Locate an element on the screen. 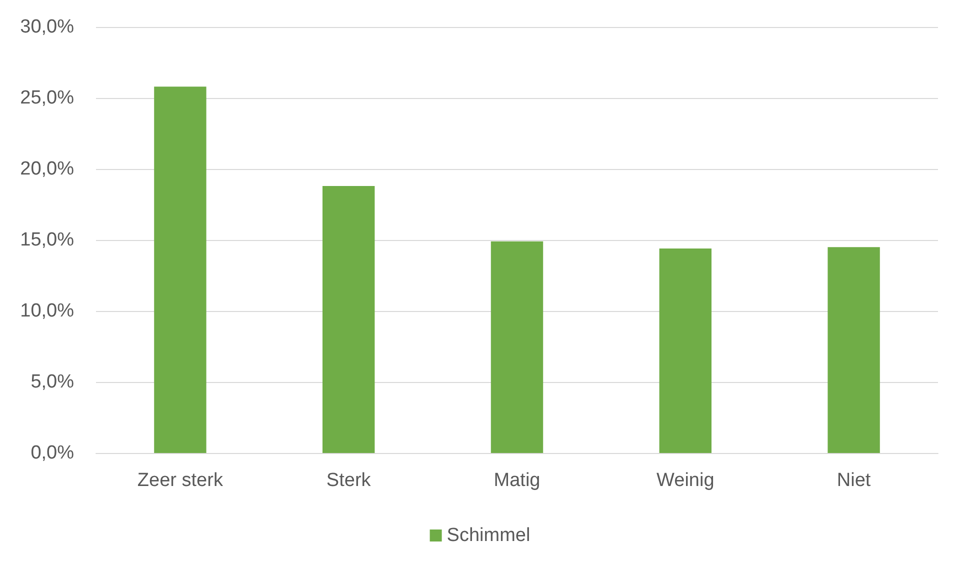 The width and height of the screenshot is (960, 572). y-tick-label: 5,0% is located at coordinates (52, 382).